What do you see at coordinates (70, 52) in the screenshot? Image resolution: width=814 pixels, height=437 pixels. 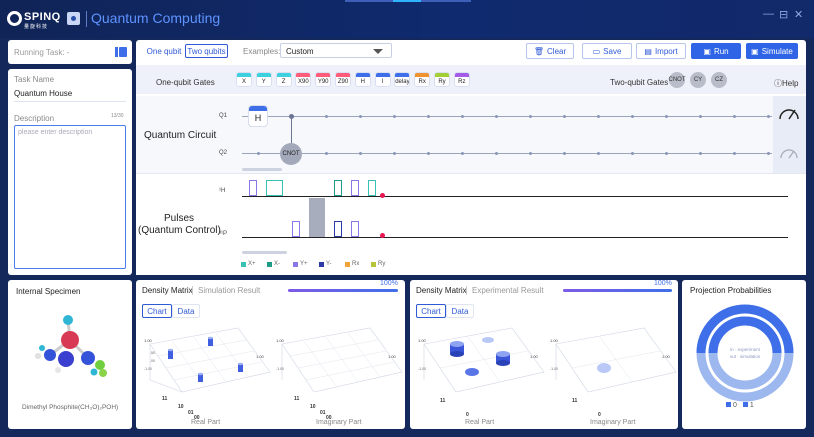 I see `running-task-panel: Running Task: -` at bounding box center [70, 52].